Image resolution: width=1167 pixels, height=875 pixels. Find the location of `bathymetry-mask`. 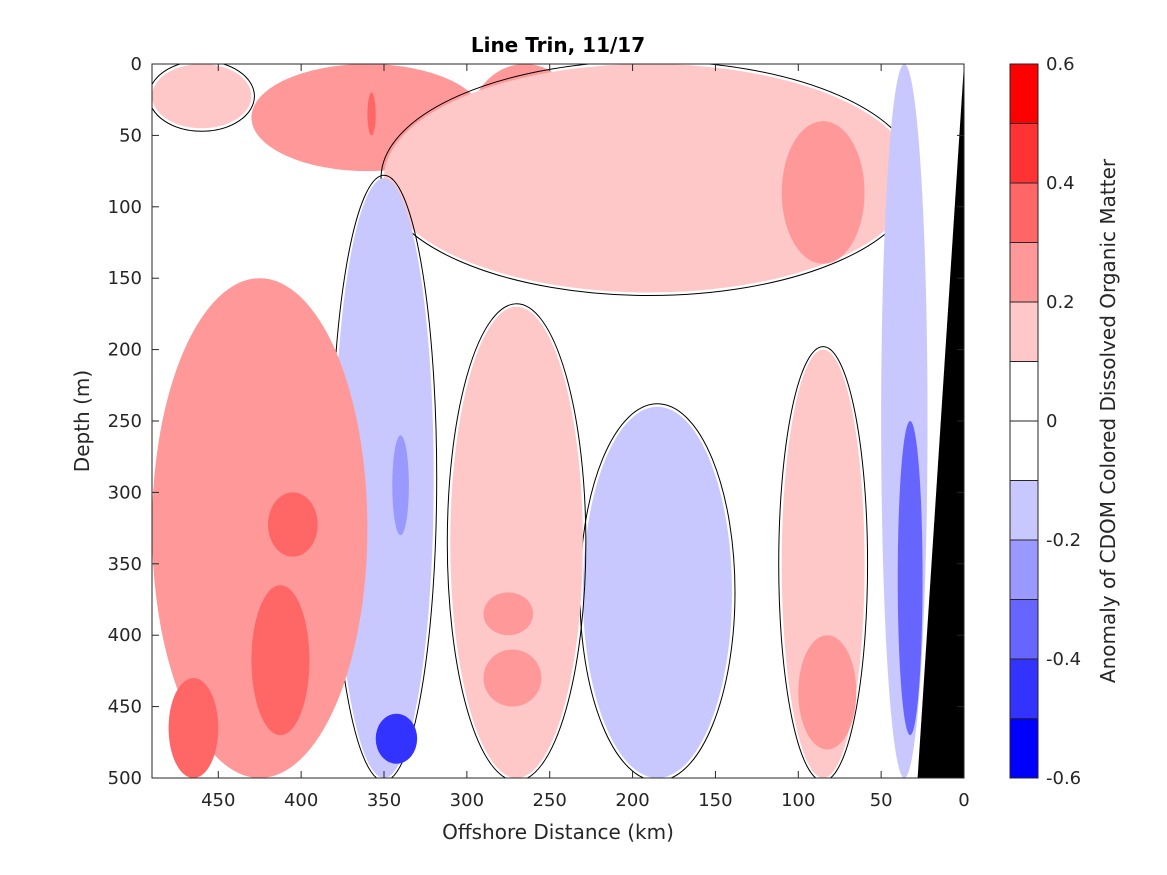

bathymetry-mask is located at coordinates (940, 421).